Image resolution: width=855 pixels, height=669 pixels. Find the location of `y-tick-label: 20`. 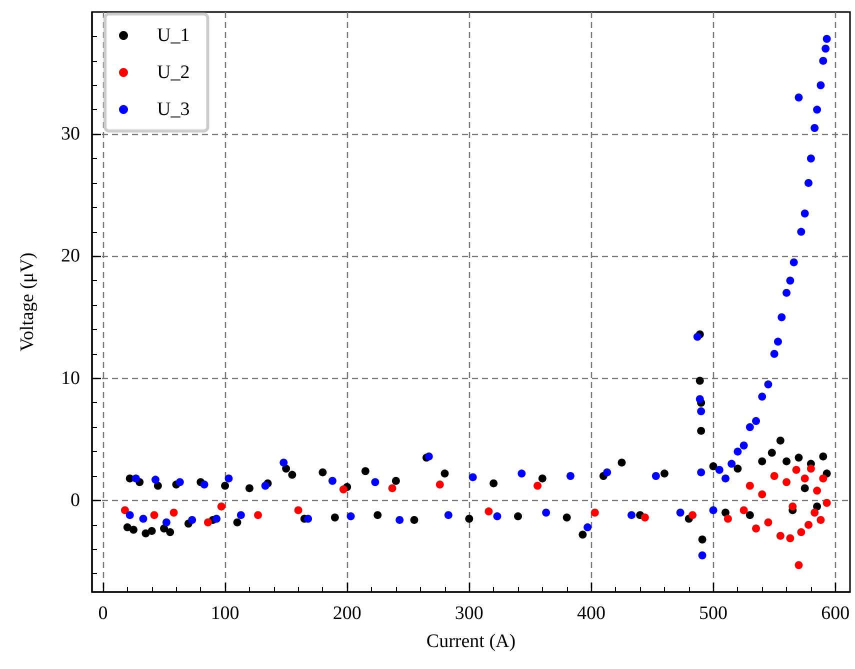

y-tick-label: 20 is located at coordinates (70, 256).